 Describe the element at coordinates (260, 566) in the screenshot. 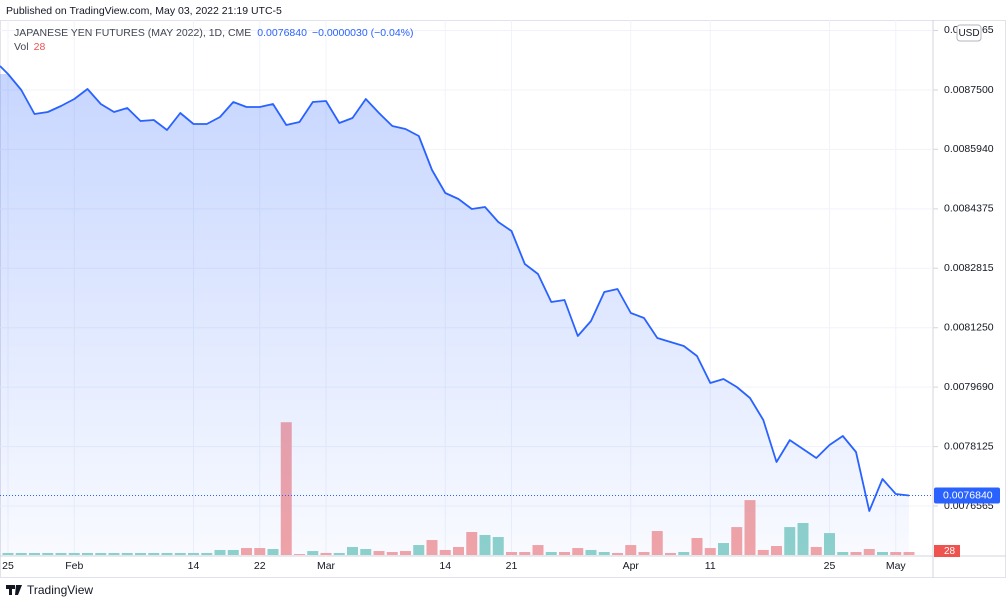

I see `x-tick-label: 22` at that location.